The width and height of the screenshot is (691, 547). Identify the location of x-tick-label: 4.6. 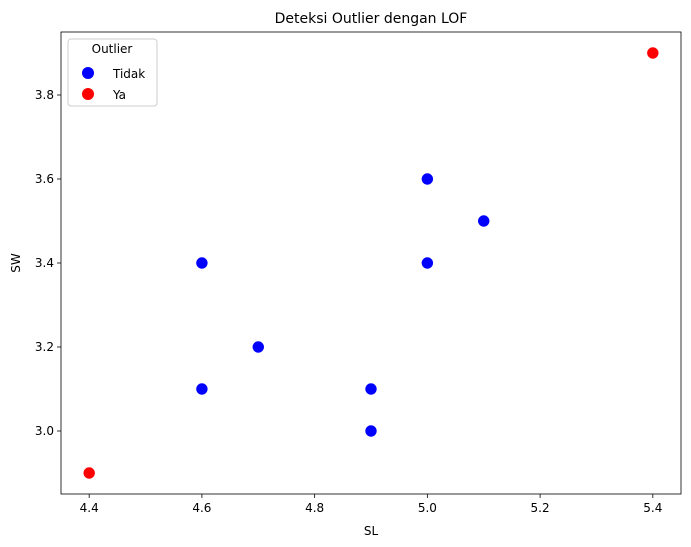
(201, 508).